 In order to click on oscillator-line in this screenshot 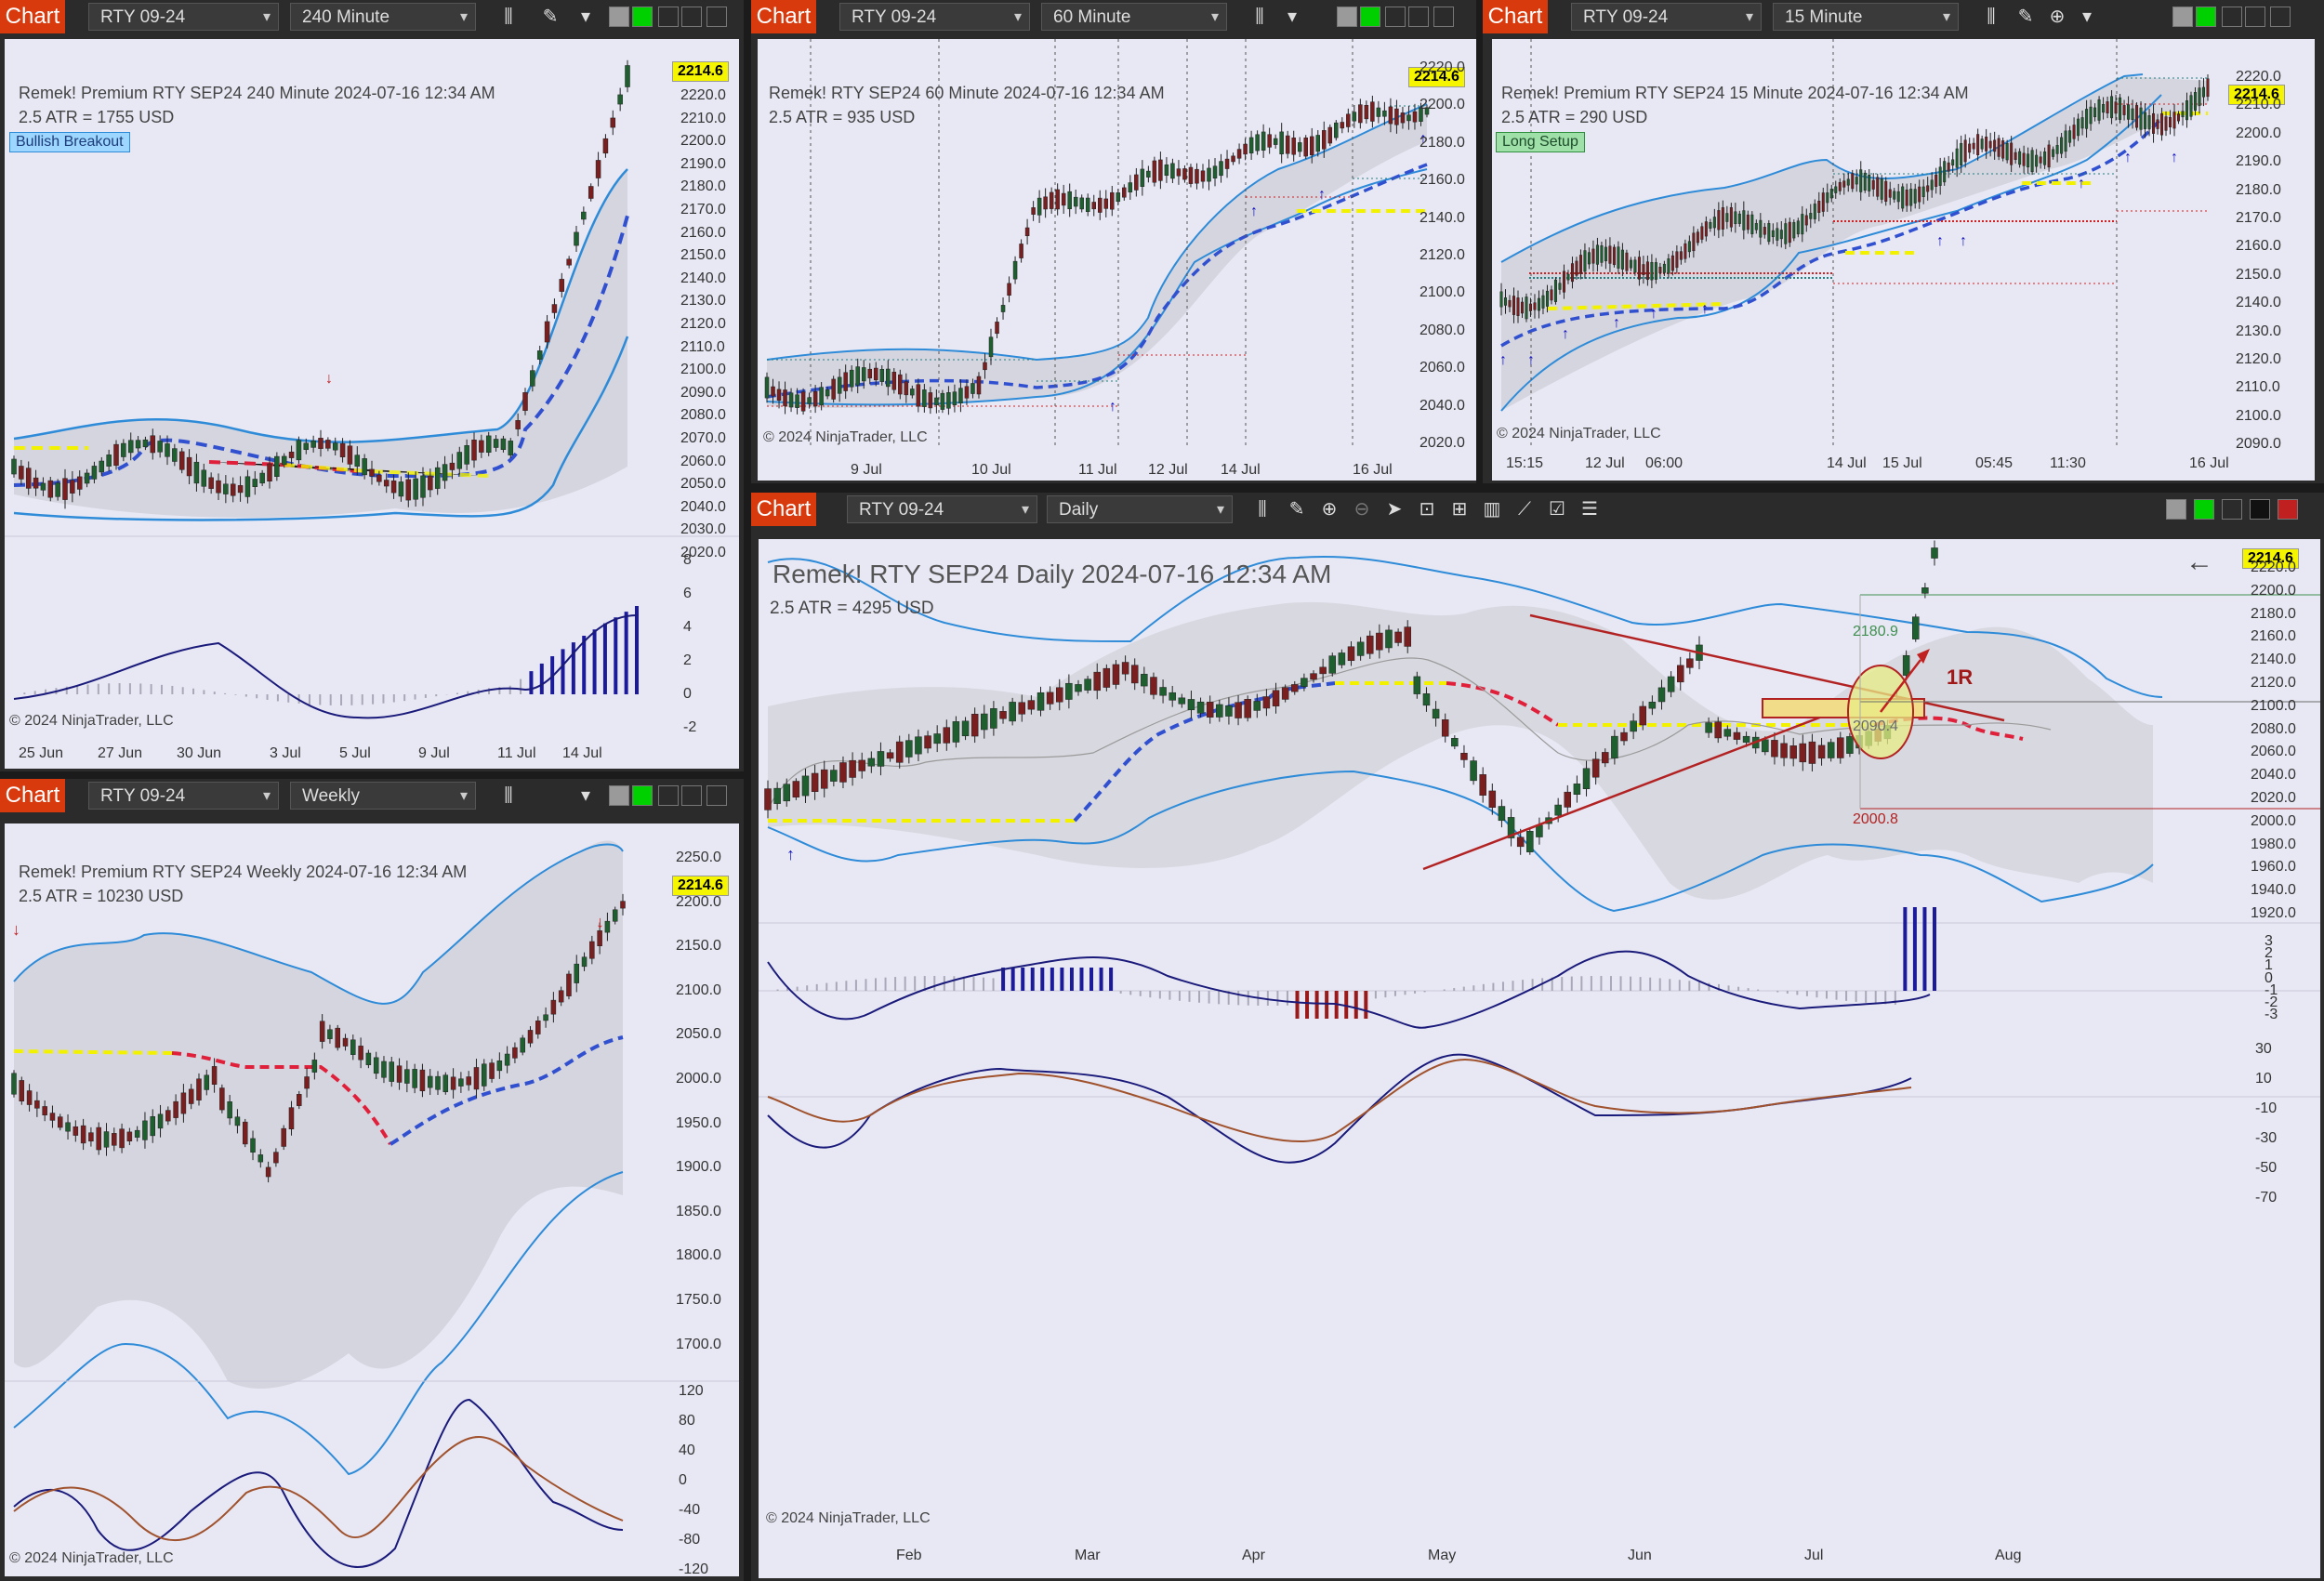, I will do `click(325, 666)`.